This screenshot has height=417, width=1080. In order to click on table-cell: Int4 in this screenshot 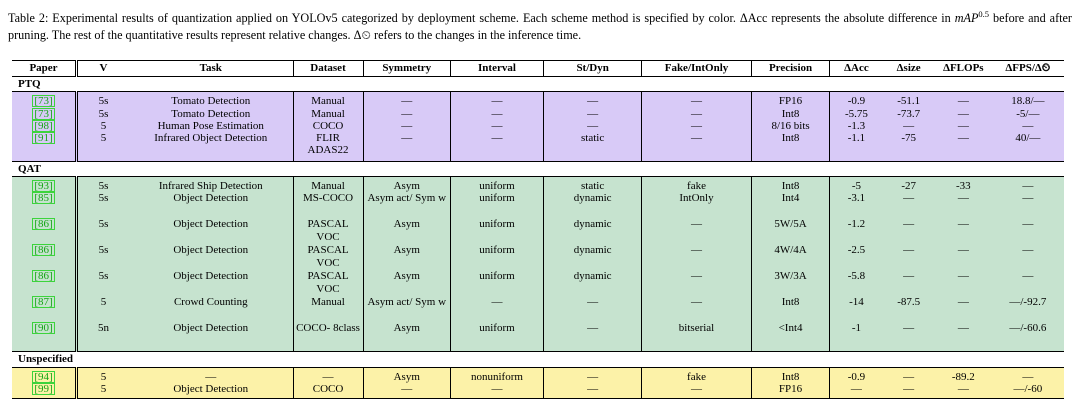, I will do `click(790, 205)`.